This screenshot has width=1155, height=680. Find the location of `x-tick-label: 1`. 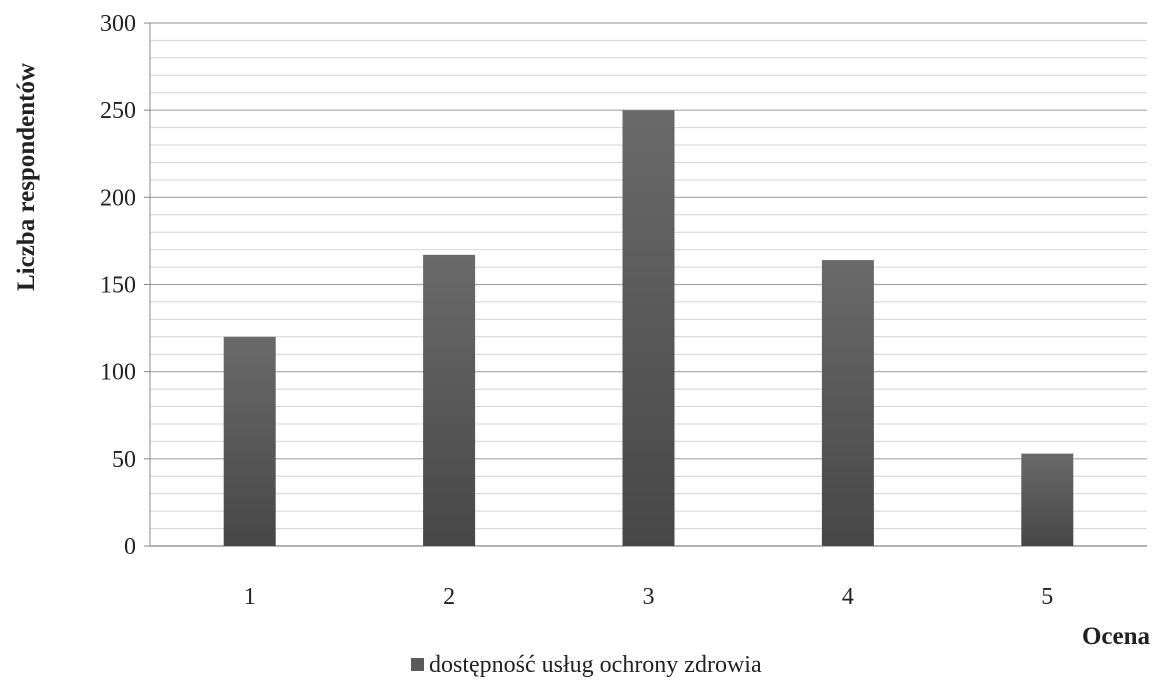

x-tick-label: 1 is located at coordinates (250, 597).